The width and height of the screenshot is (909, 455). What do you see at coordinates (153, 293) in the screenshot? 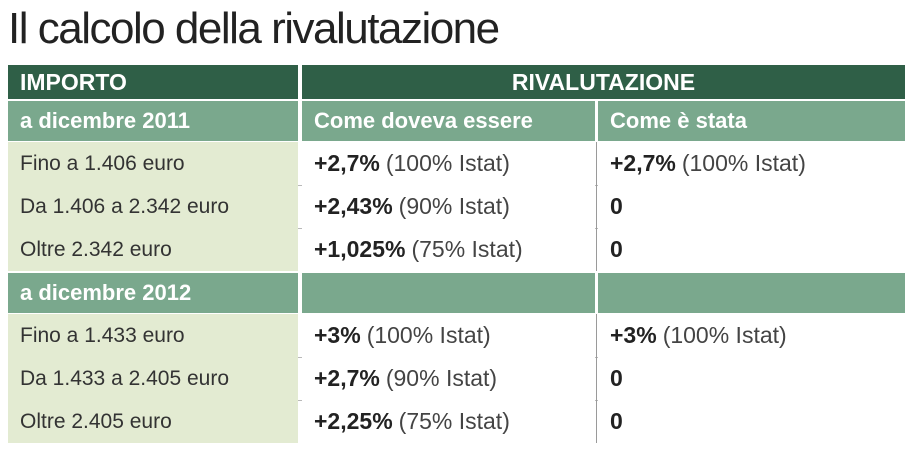
I see `section-label: a dicembre 2012` at bounding box center [153, 293].